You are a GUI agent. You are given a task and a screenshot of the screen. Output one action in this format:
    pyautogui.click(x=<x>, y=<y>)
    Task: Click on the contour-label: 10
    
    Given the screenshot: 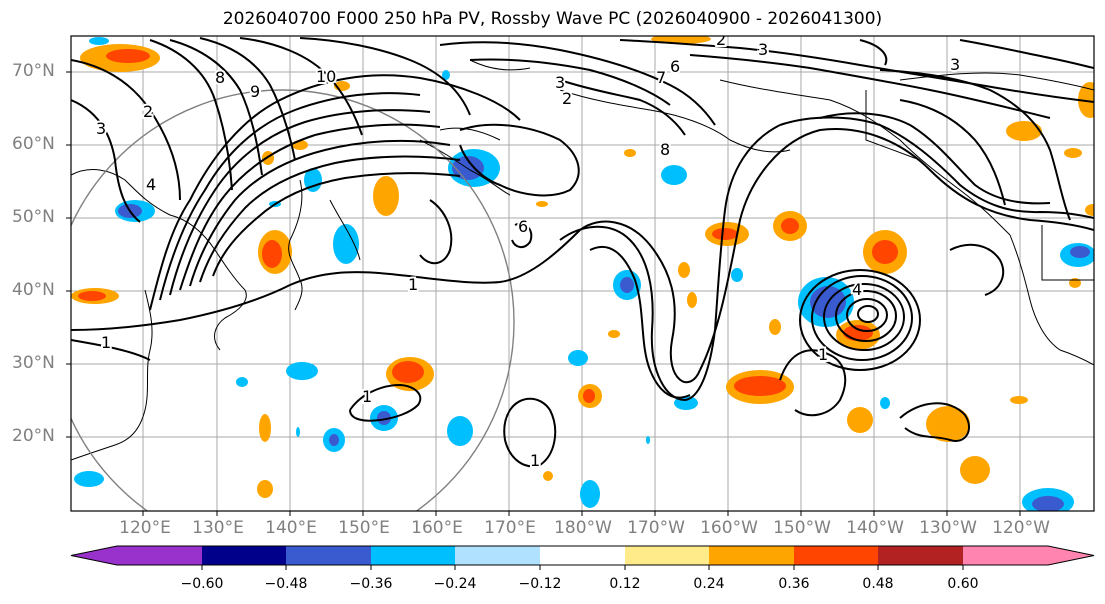 What is the action you would take?
    pyautogui.click(x=326, y=76)
    